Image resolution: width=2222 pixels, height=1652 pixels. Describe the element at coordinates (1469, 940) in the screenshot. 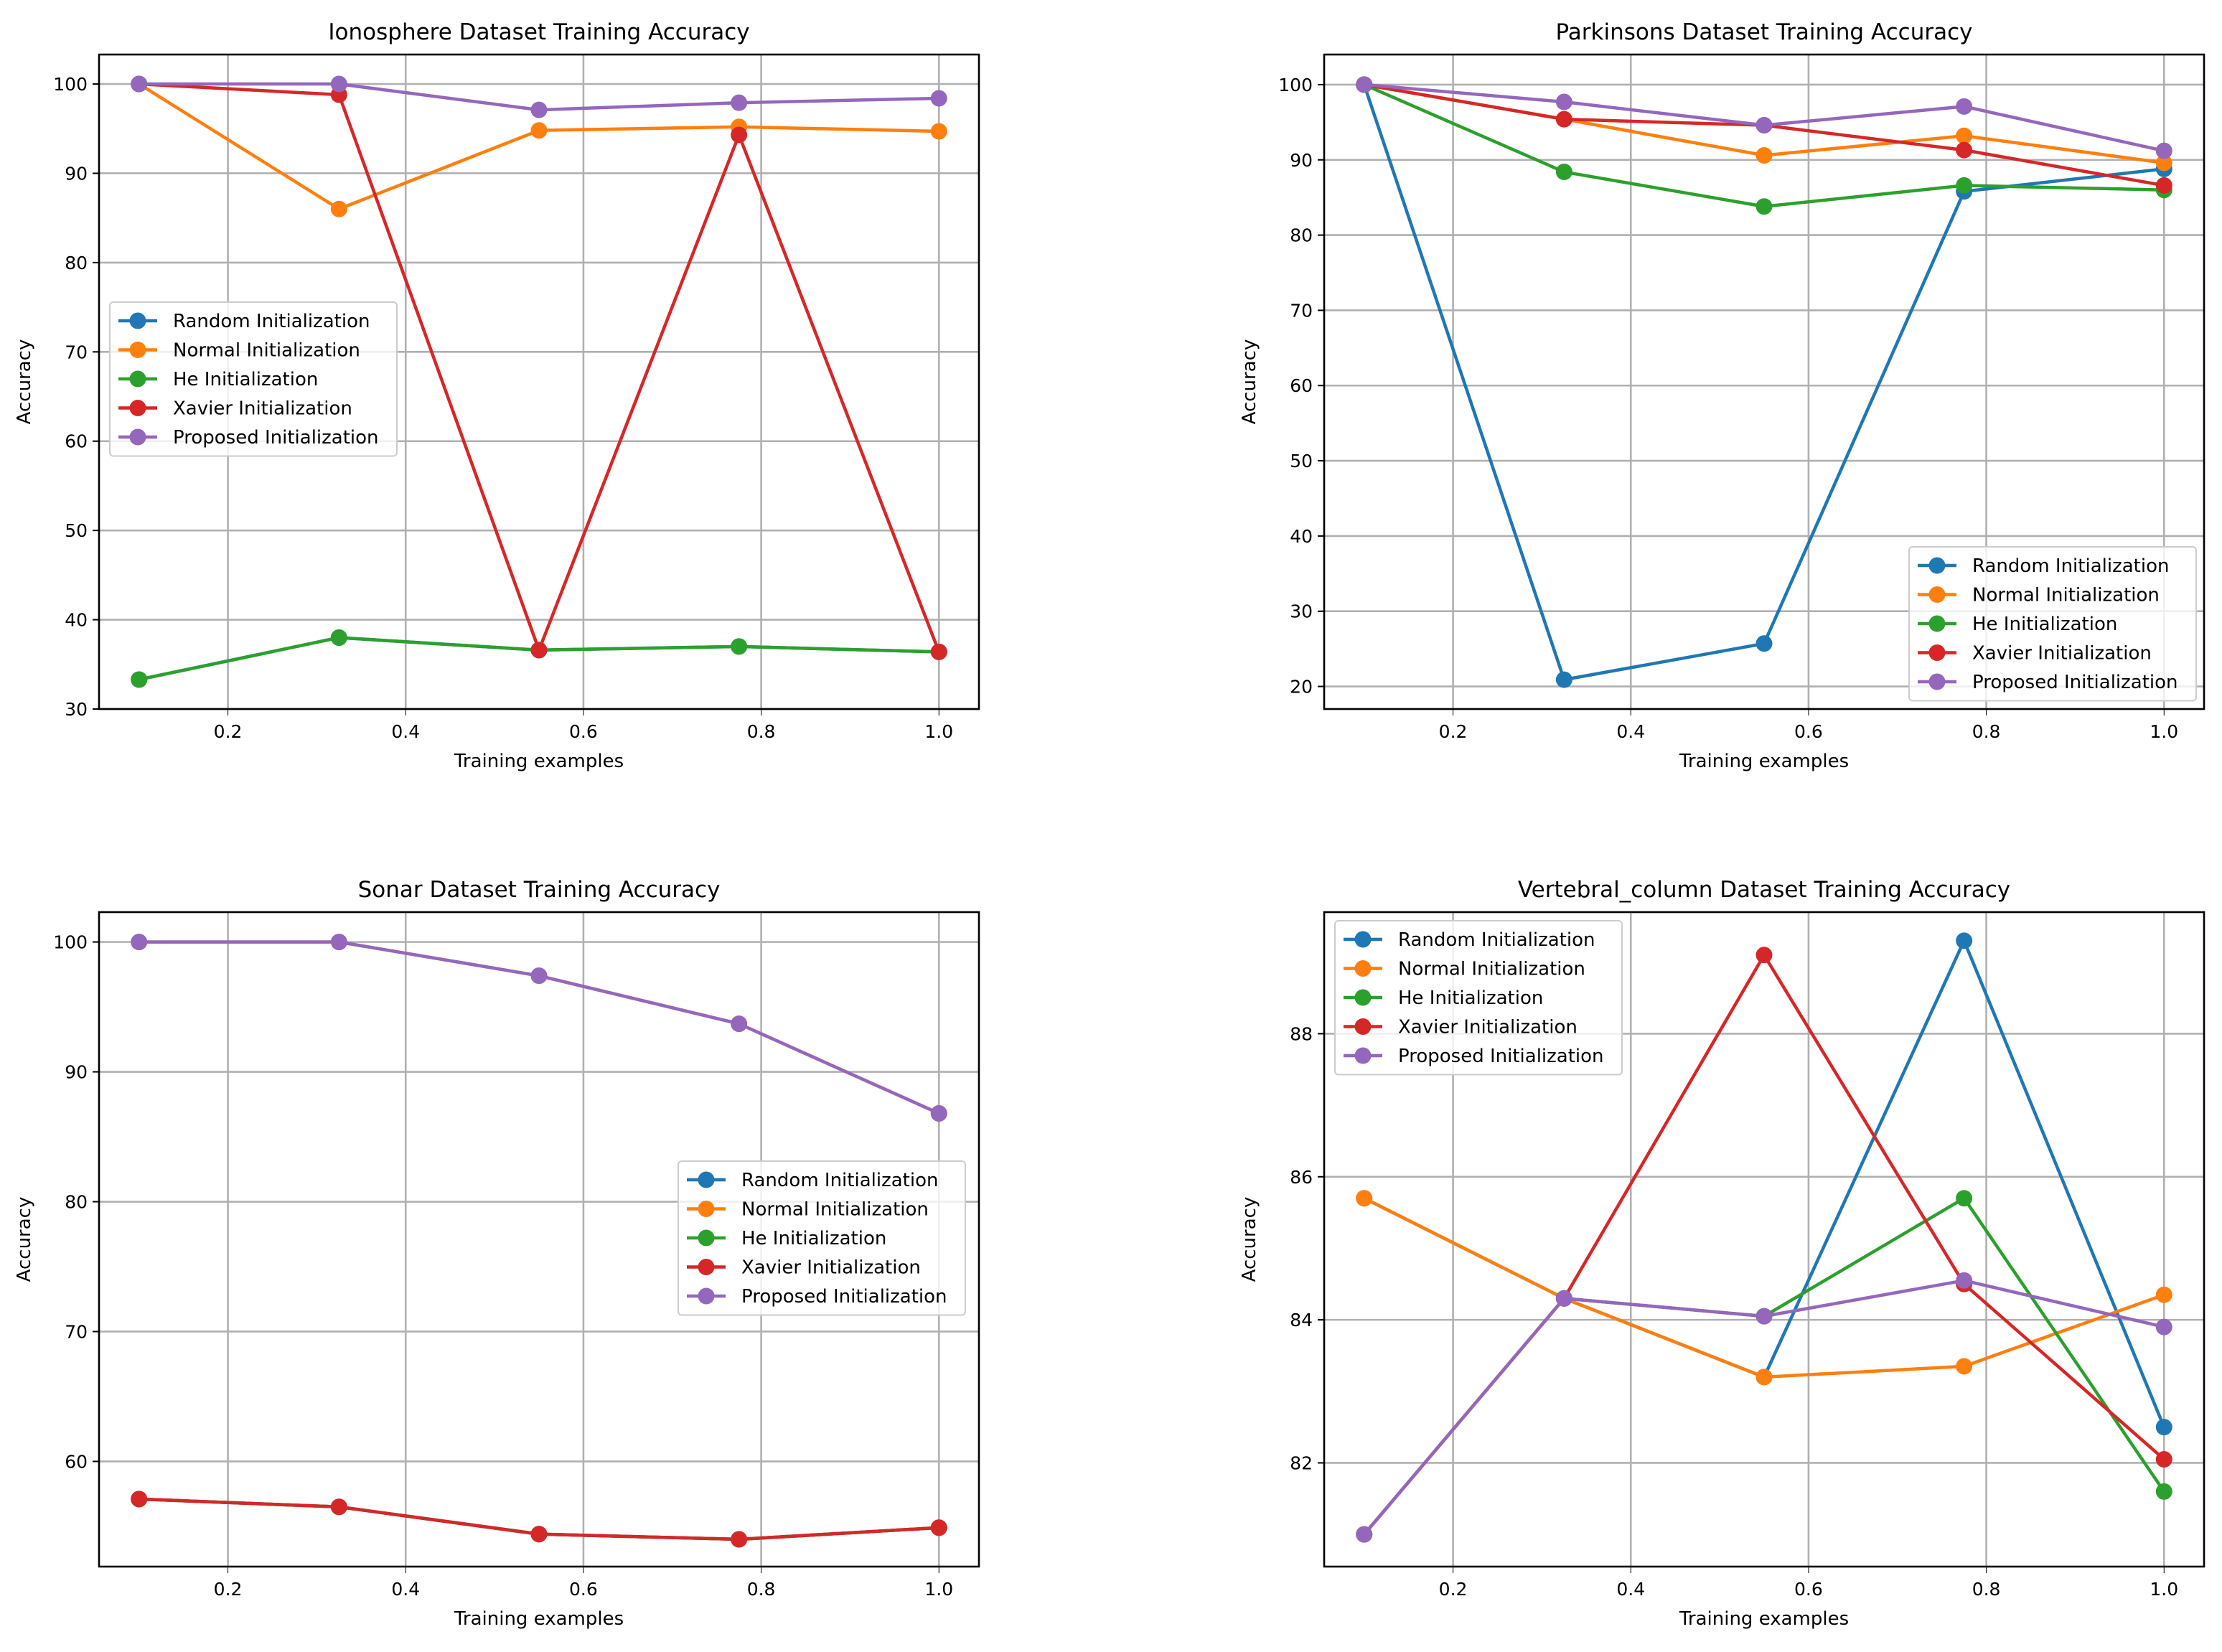

I see `legend-item-random-initialization: Random Initialization` at that location.